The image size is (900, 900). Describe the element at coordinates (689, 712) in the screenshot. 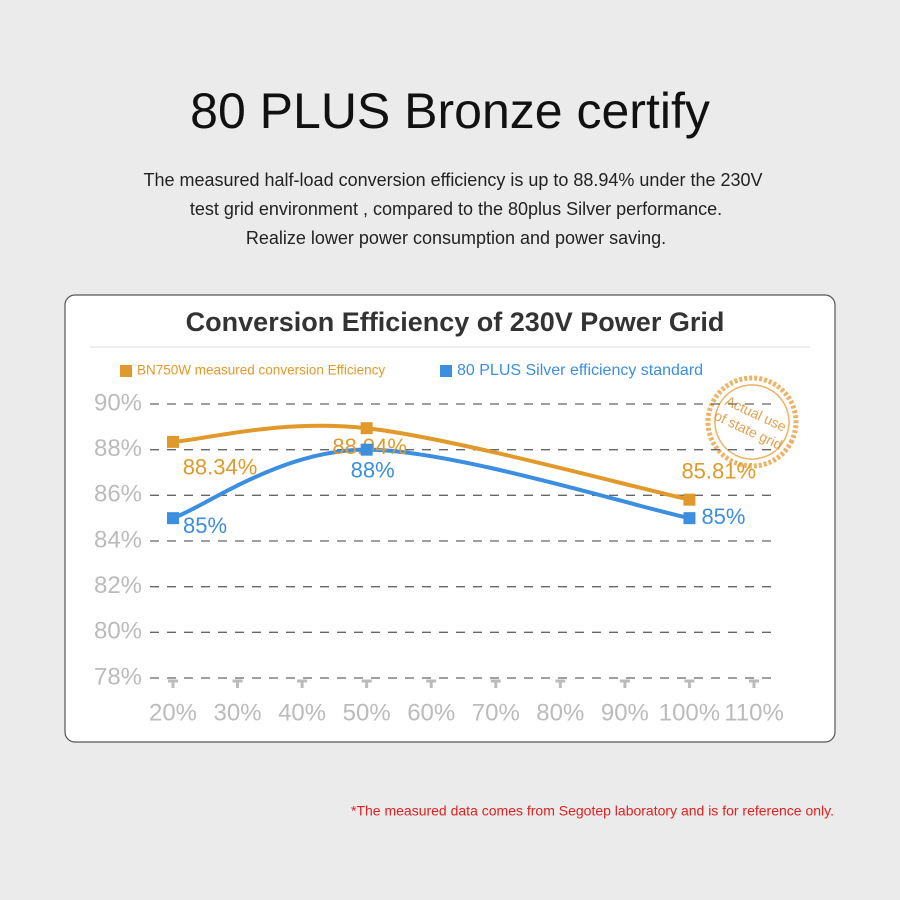

I see `x-tick-label: 100%` at that location.